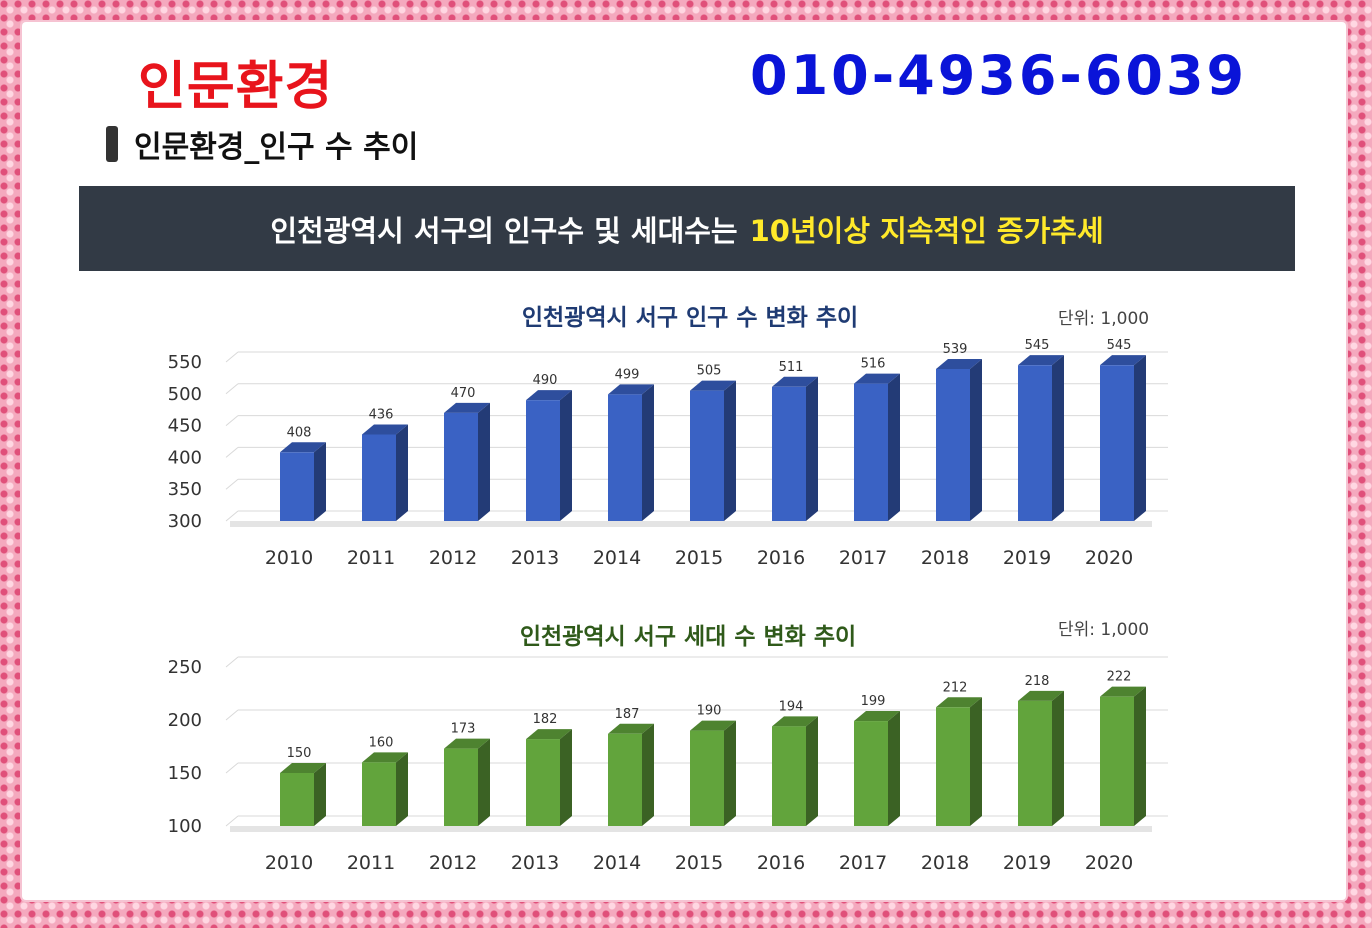 The width and height of the screenshot is (1372, 928). I want to click on summary-banner: 인천광역시 서구의 인구수 및 세대수는 10년이상 지속적인 증가추세, so click(687, 228).